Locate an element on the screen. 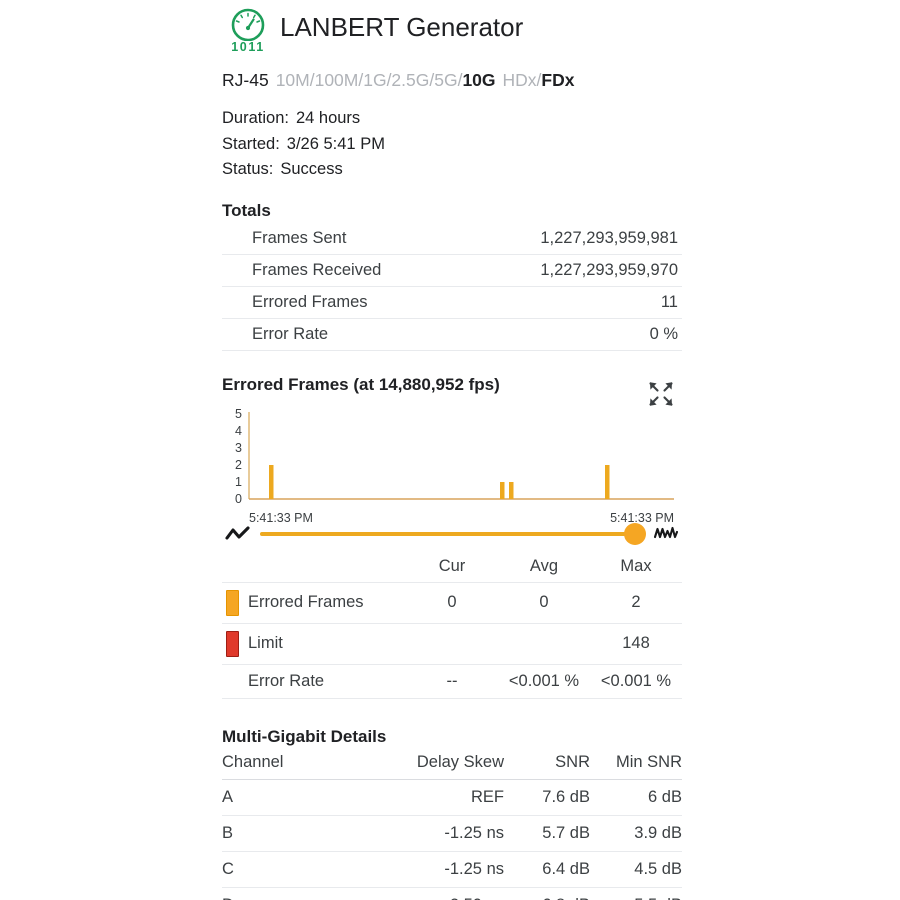  stats-row-avg: <0.001 % is located at coordinates (544, 681).